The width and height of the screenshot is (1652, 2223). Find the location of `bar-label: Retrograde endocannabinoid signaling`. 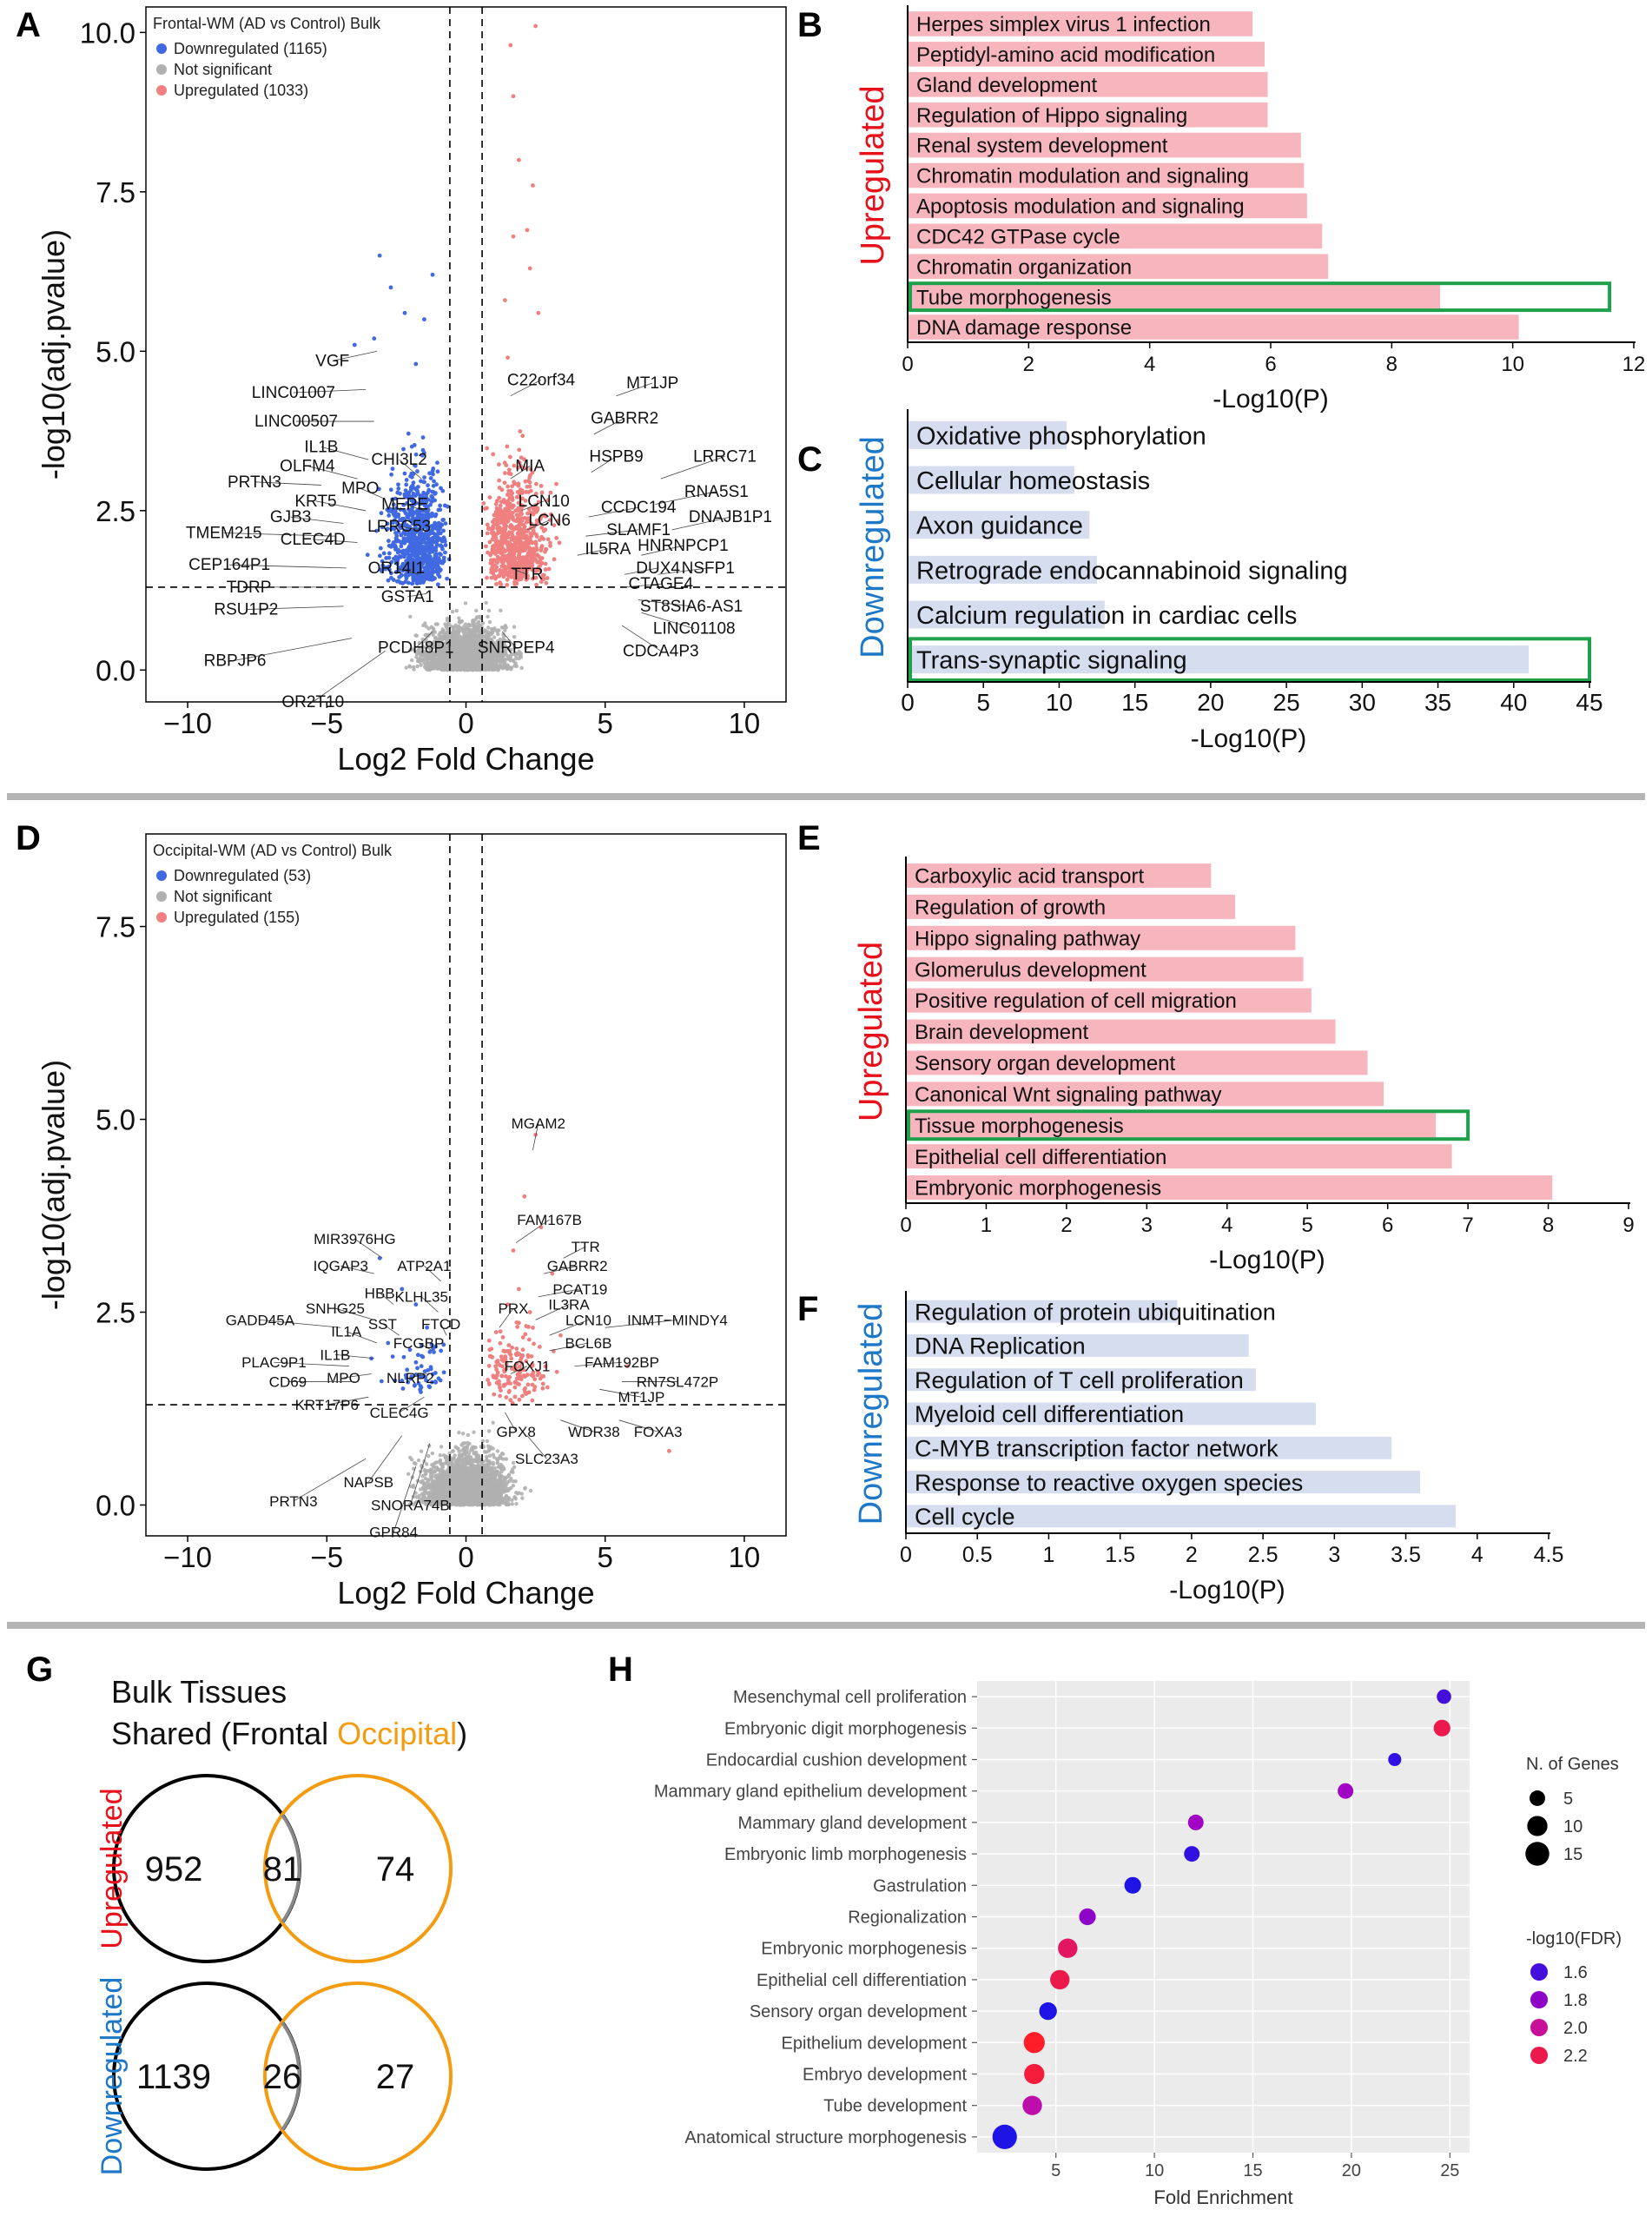

bar-label: Retrograde endocannabinoid signaling is located at coordinates (1132, 571).